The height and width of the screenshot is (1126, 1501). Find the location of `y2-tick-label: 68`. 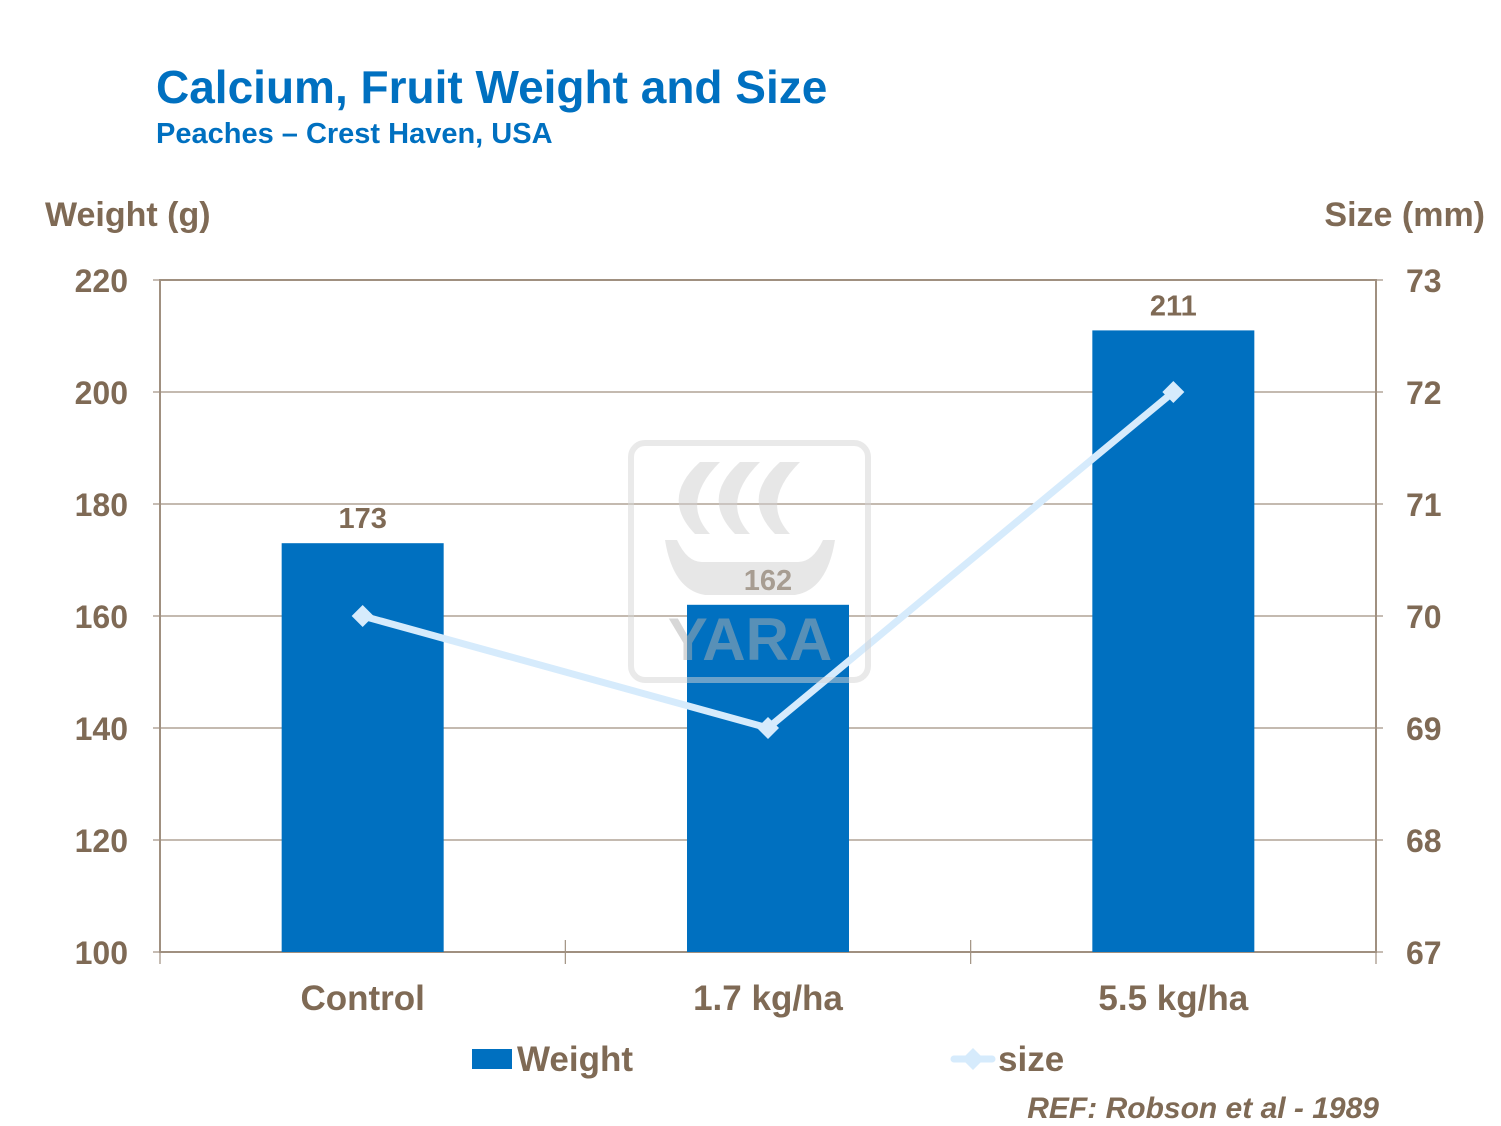

y2-tick-label: 68 is located at coordinates (1424, 841).